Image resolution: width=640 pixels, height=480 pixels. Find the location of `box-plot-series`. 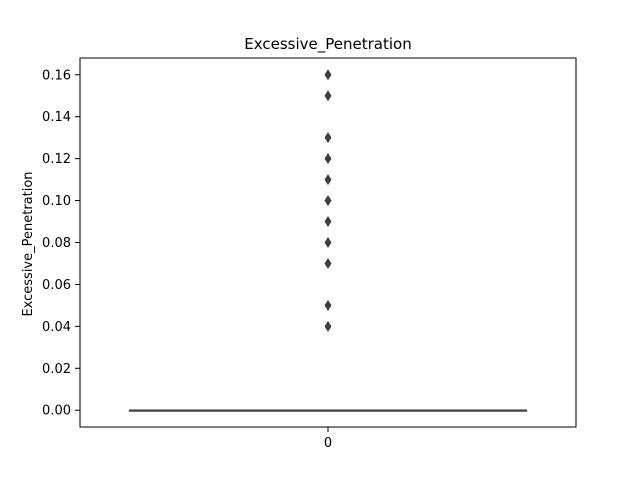

box-plot-series is located at coordinates (328, 410).